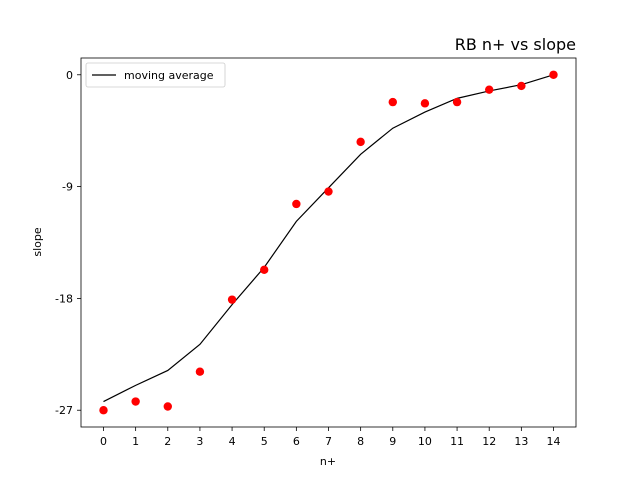 This screenshot has height=484, width=640. Describe the element at coordinates (515, 44) in the screenshot. I see `chart-title: RB n+ vs slope` at that location.